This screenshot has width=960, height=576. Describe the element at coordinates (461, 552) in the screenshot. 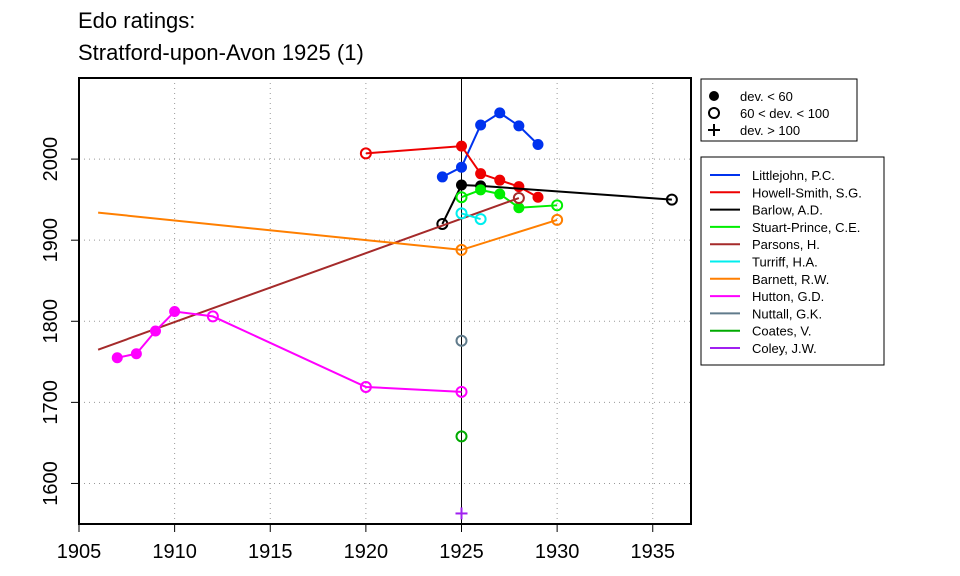

I see `x-tick-label: 1925` at that location.